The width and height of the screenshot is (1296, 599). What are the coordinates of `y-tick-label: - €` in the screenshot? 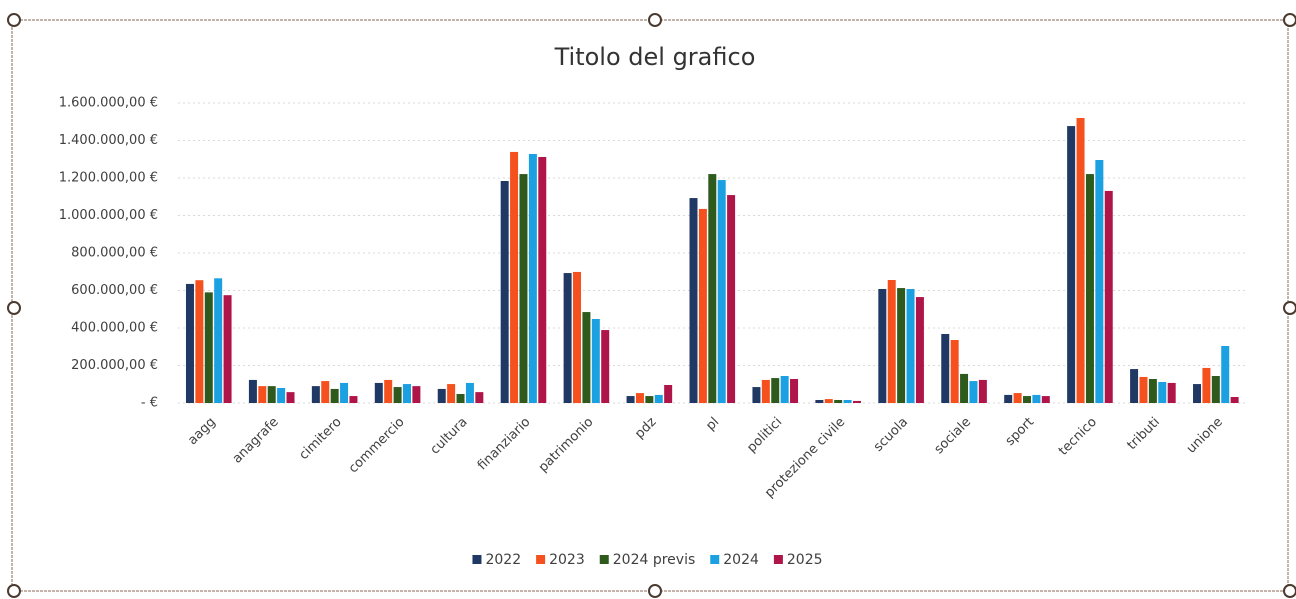 It's located at (149, 403).